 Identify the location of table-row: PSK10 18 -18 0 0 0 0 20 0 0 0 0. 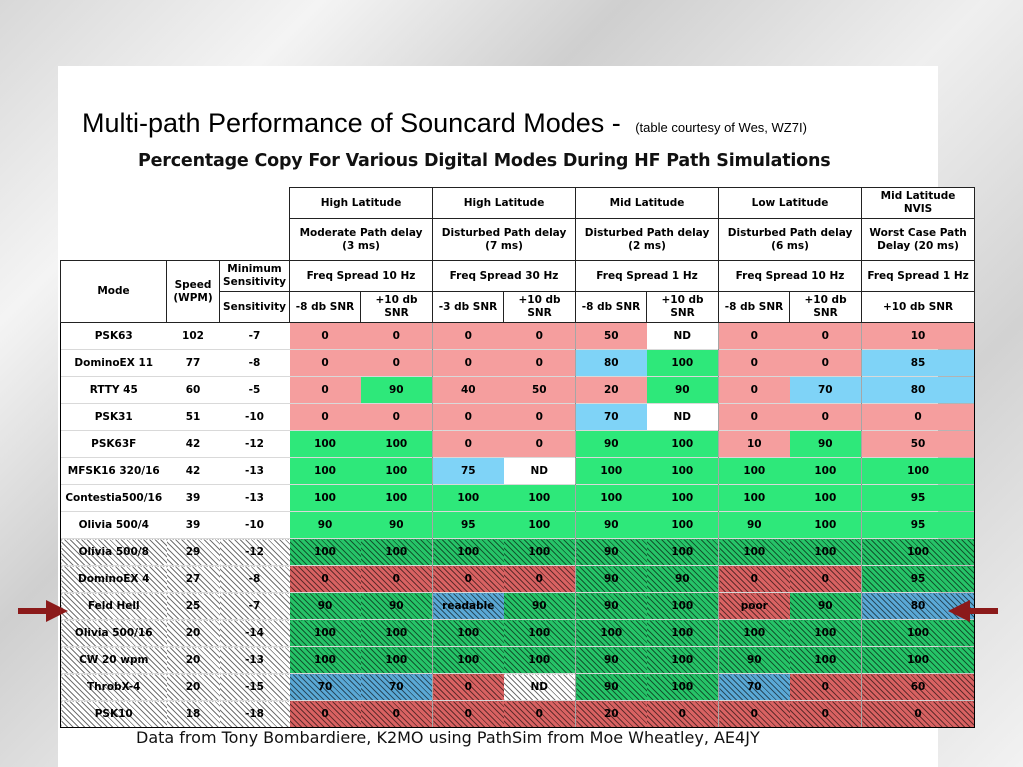
(518, 714).